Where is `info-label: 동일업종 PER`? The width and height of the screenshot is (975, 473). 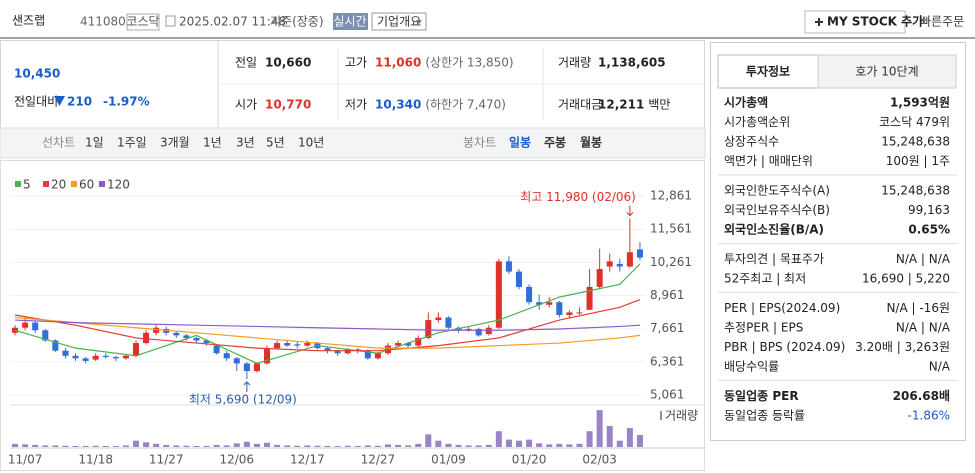 info-label: 동일업종 PER is located at coordinates (761, 396).